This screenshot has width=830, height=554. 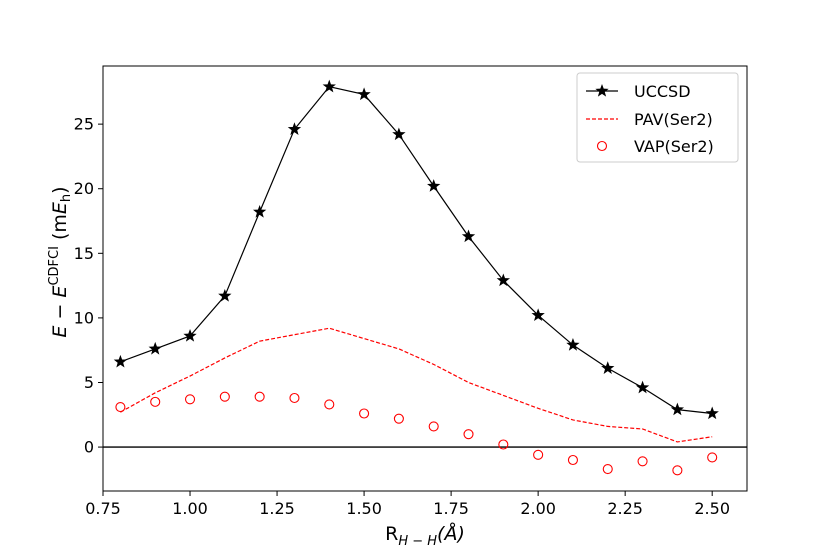 What do you see at coordinates (60, 261) in the screenshot?
I see `y-axis-label: E − ECDFCI (mEh)` at bounding box center [60, 261].